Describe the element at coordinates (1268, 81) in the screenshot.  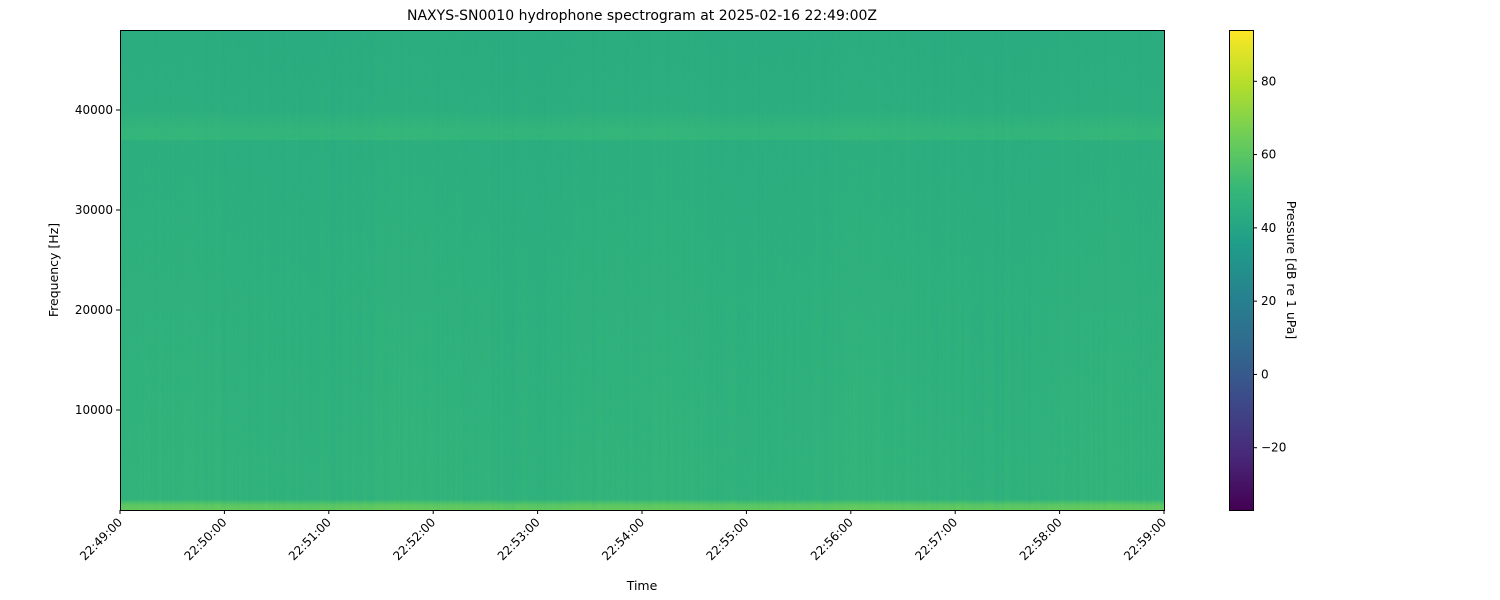
I see `colorbar-tick-label: 80` at that location.